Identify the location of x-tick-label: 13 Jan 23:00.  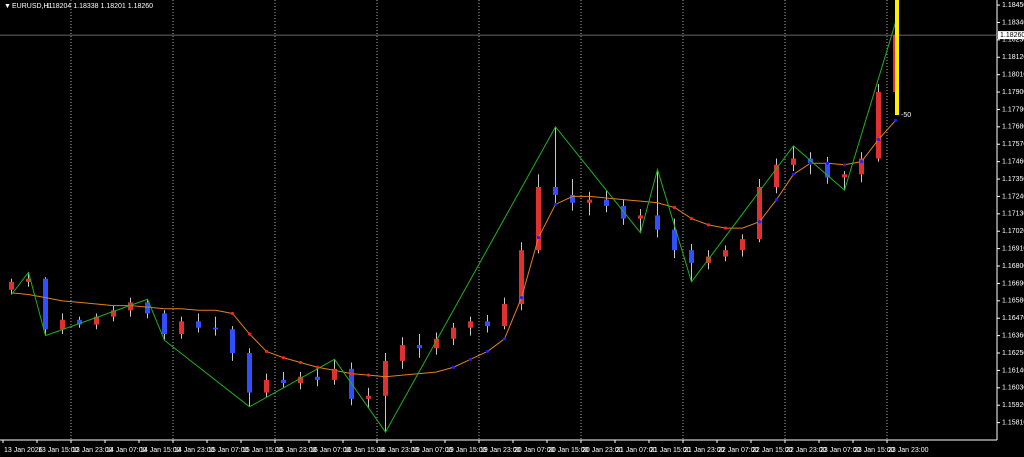
(92, 450).